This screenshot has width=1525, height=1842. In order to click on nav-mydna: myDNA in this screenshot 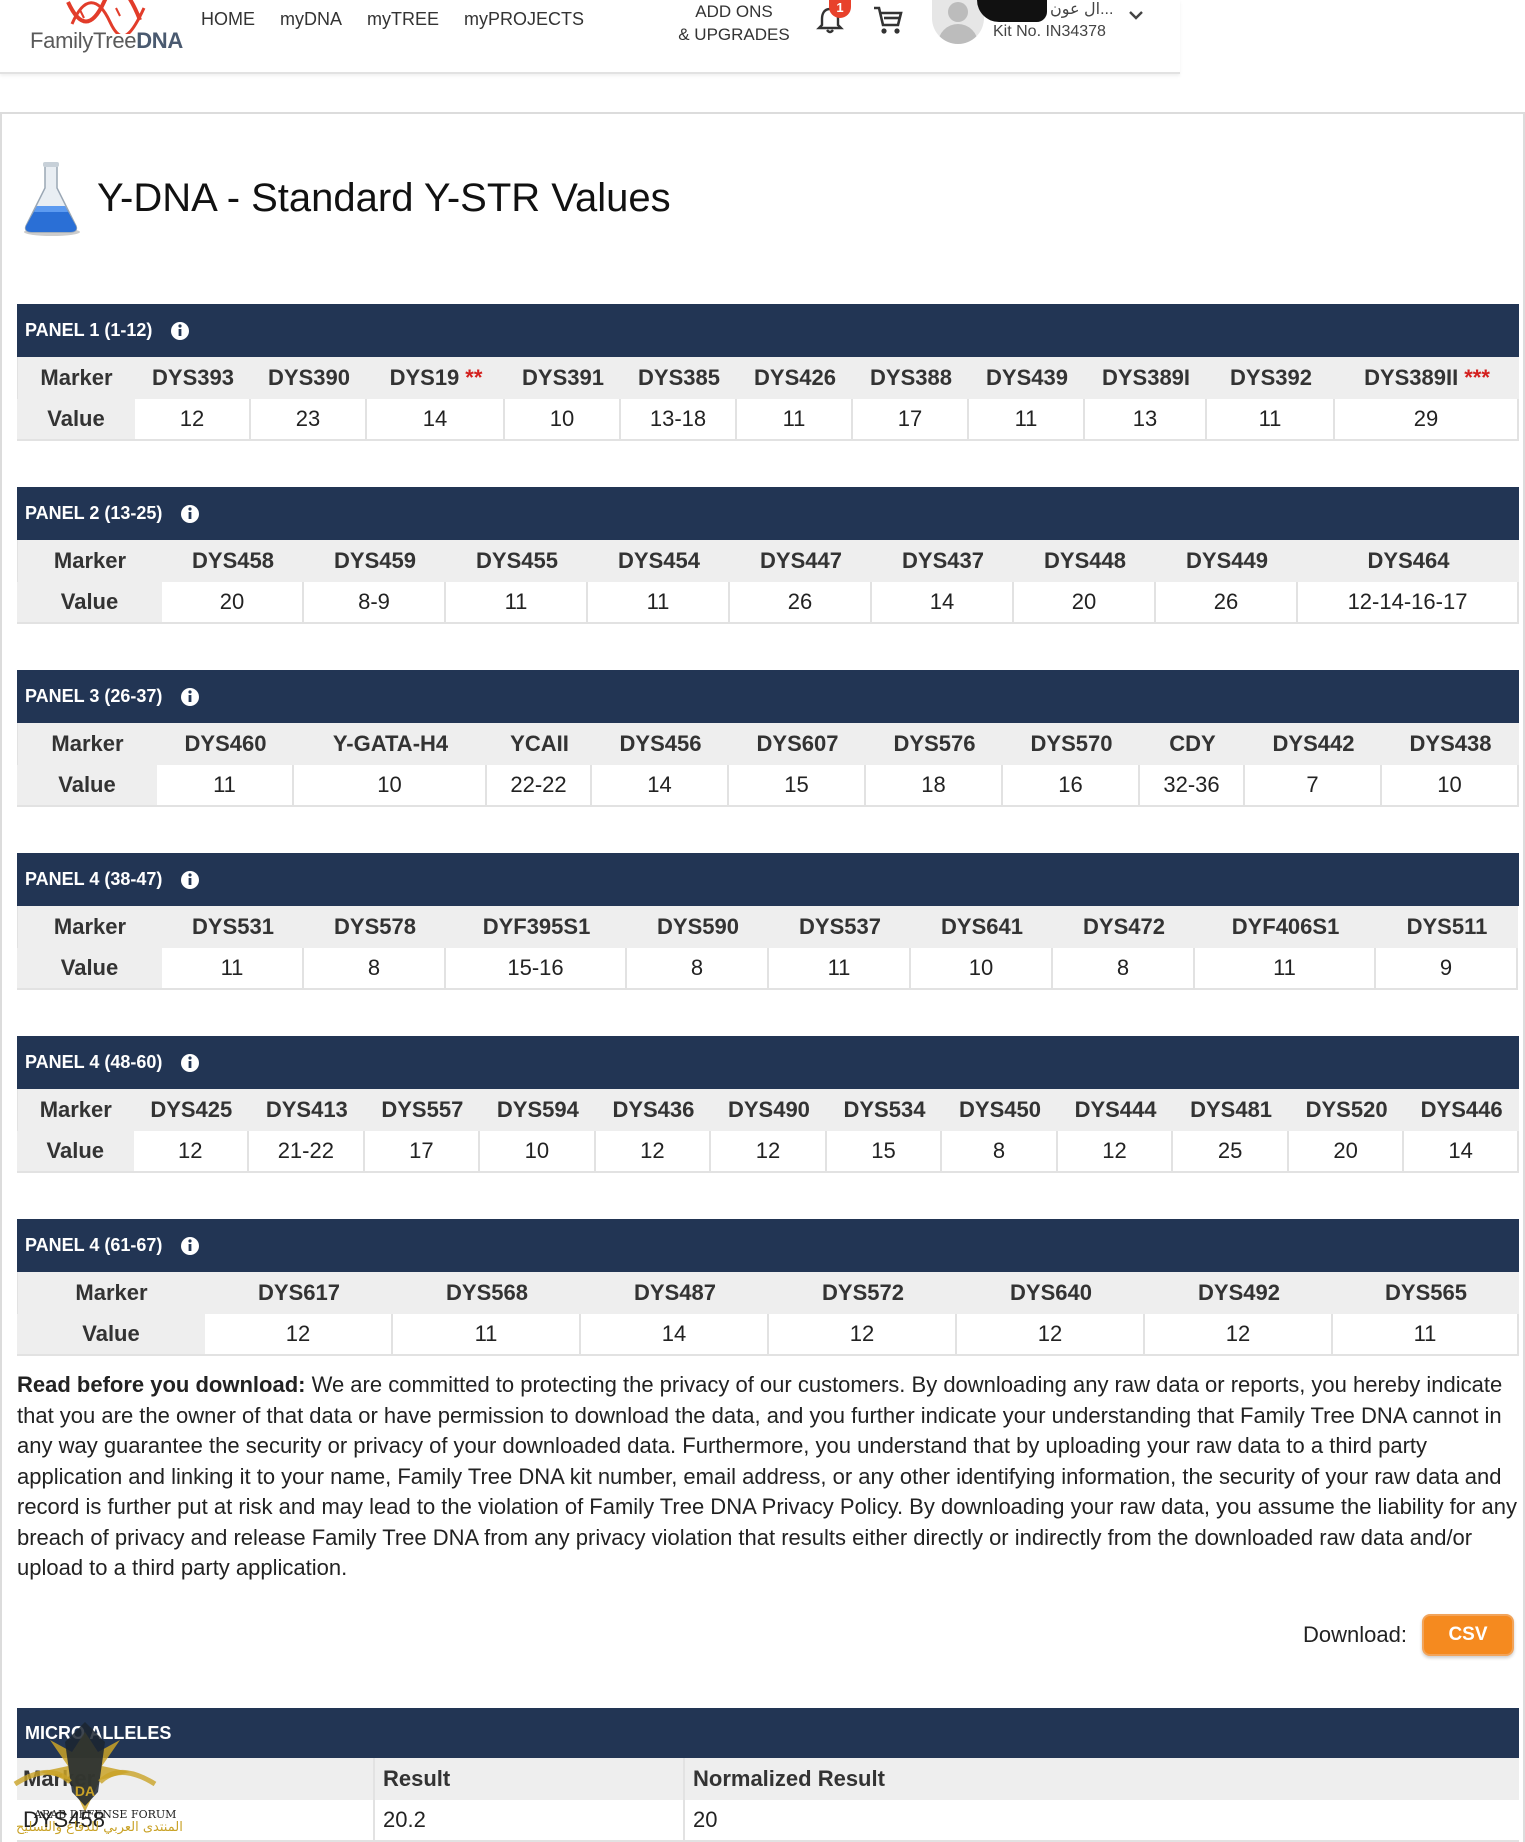, I will do `click(311, 19)`.